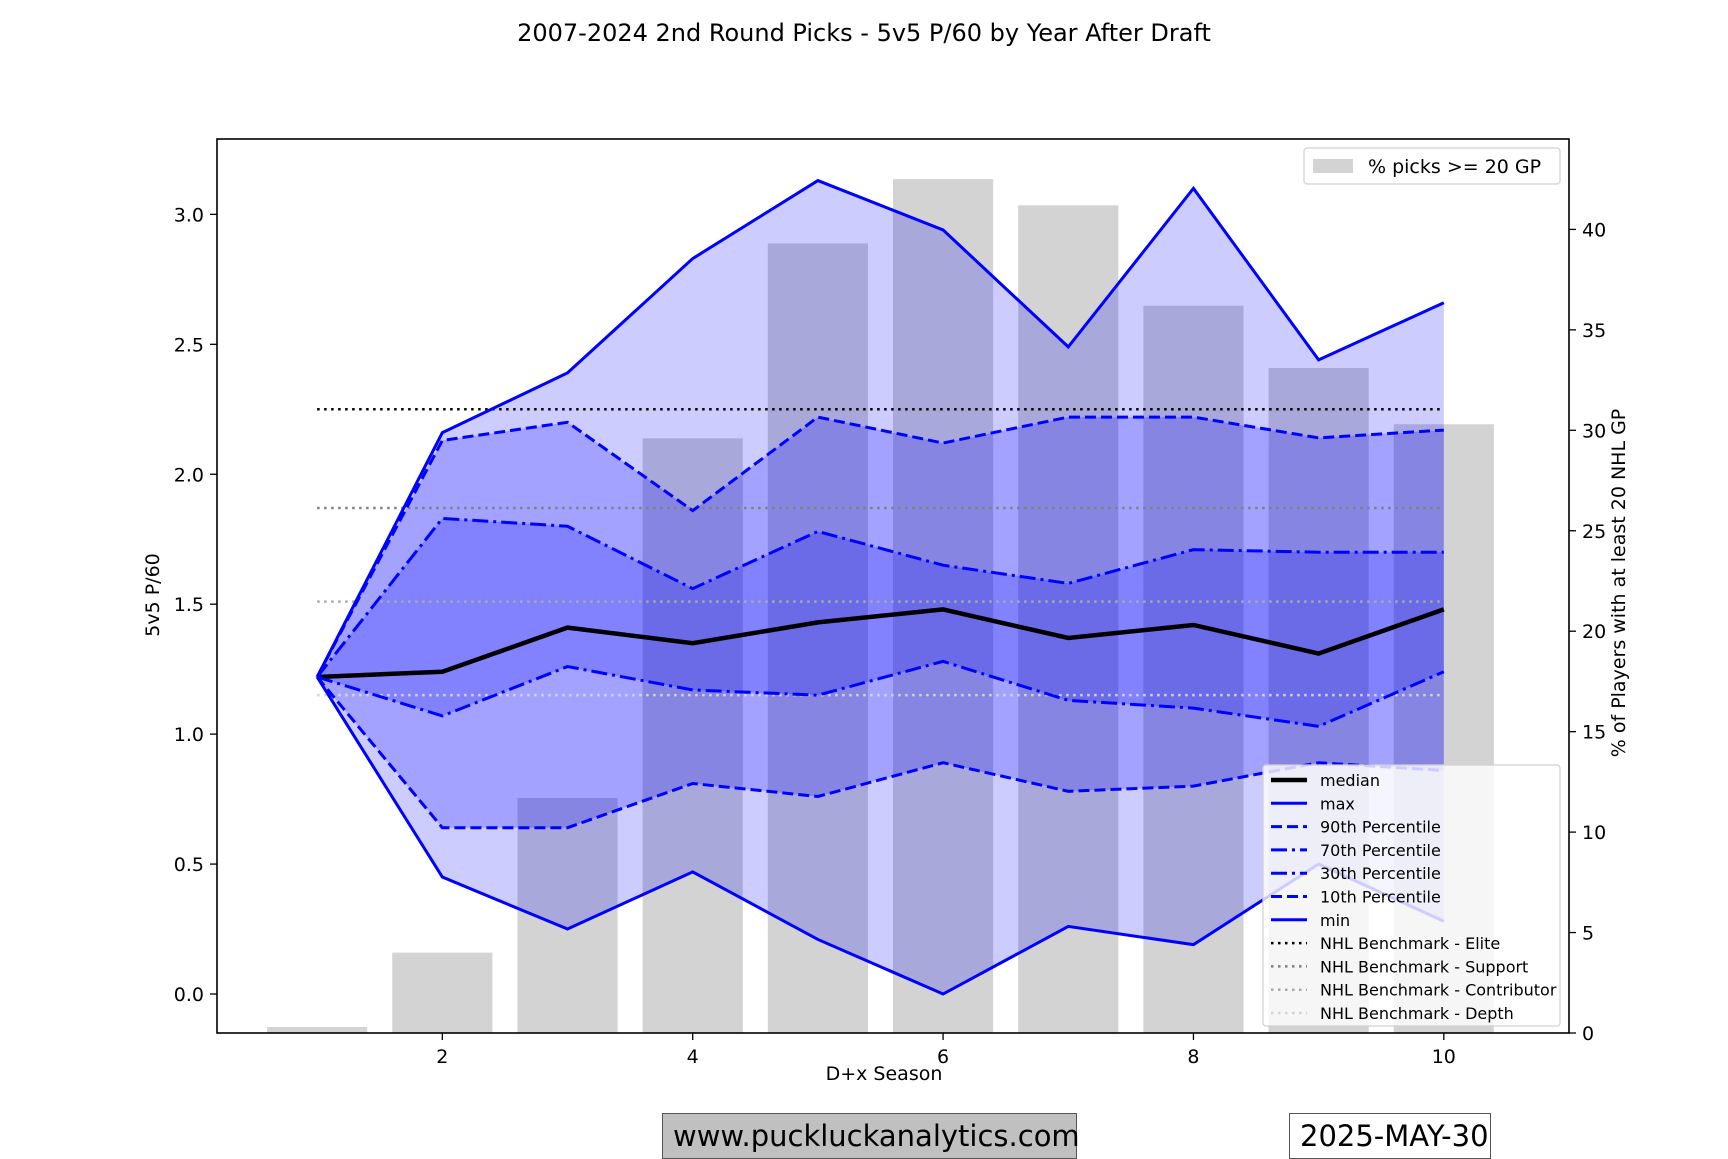 This screenshot has width=1728, height=1159. What do you see at coordinates (1410, 943) in the screenshot?
I see `legend-entry-label: NHL Benchmark - Elite` at bounding box center [1410, 943].